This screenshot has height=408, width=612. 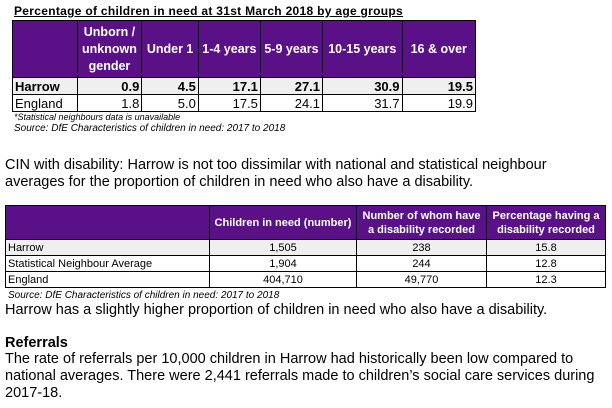 I want to click on cell: 17.5, so click(x=229, y=103).